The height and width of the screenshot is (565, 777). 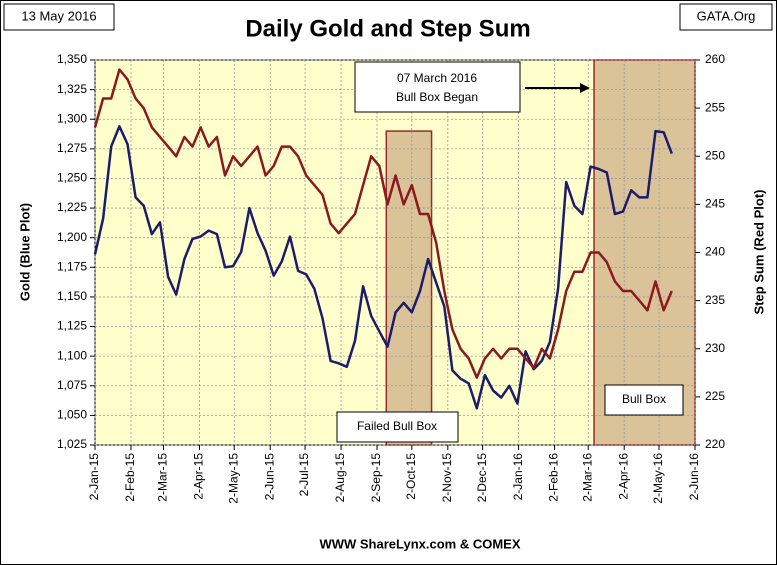 What do you see at coordinates (658, 478) in the screenshot?
I see `x-tick-label: 2-May-16` at bounding box center [658, 478].